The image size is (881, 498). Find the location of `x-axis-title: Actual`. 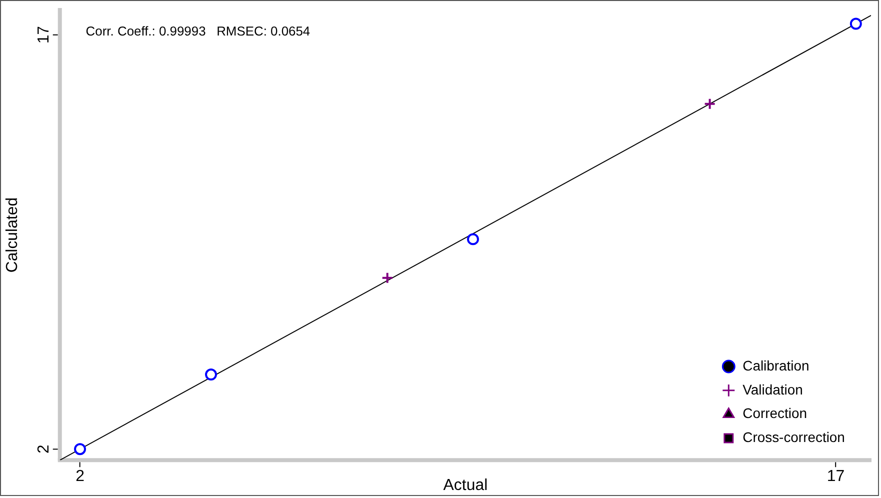

x-axis-title: Actual is located at coordinates (465, 485).